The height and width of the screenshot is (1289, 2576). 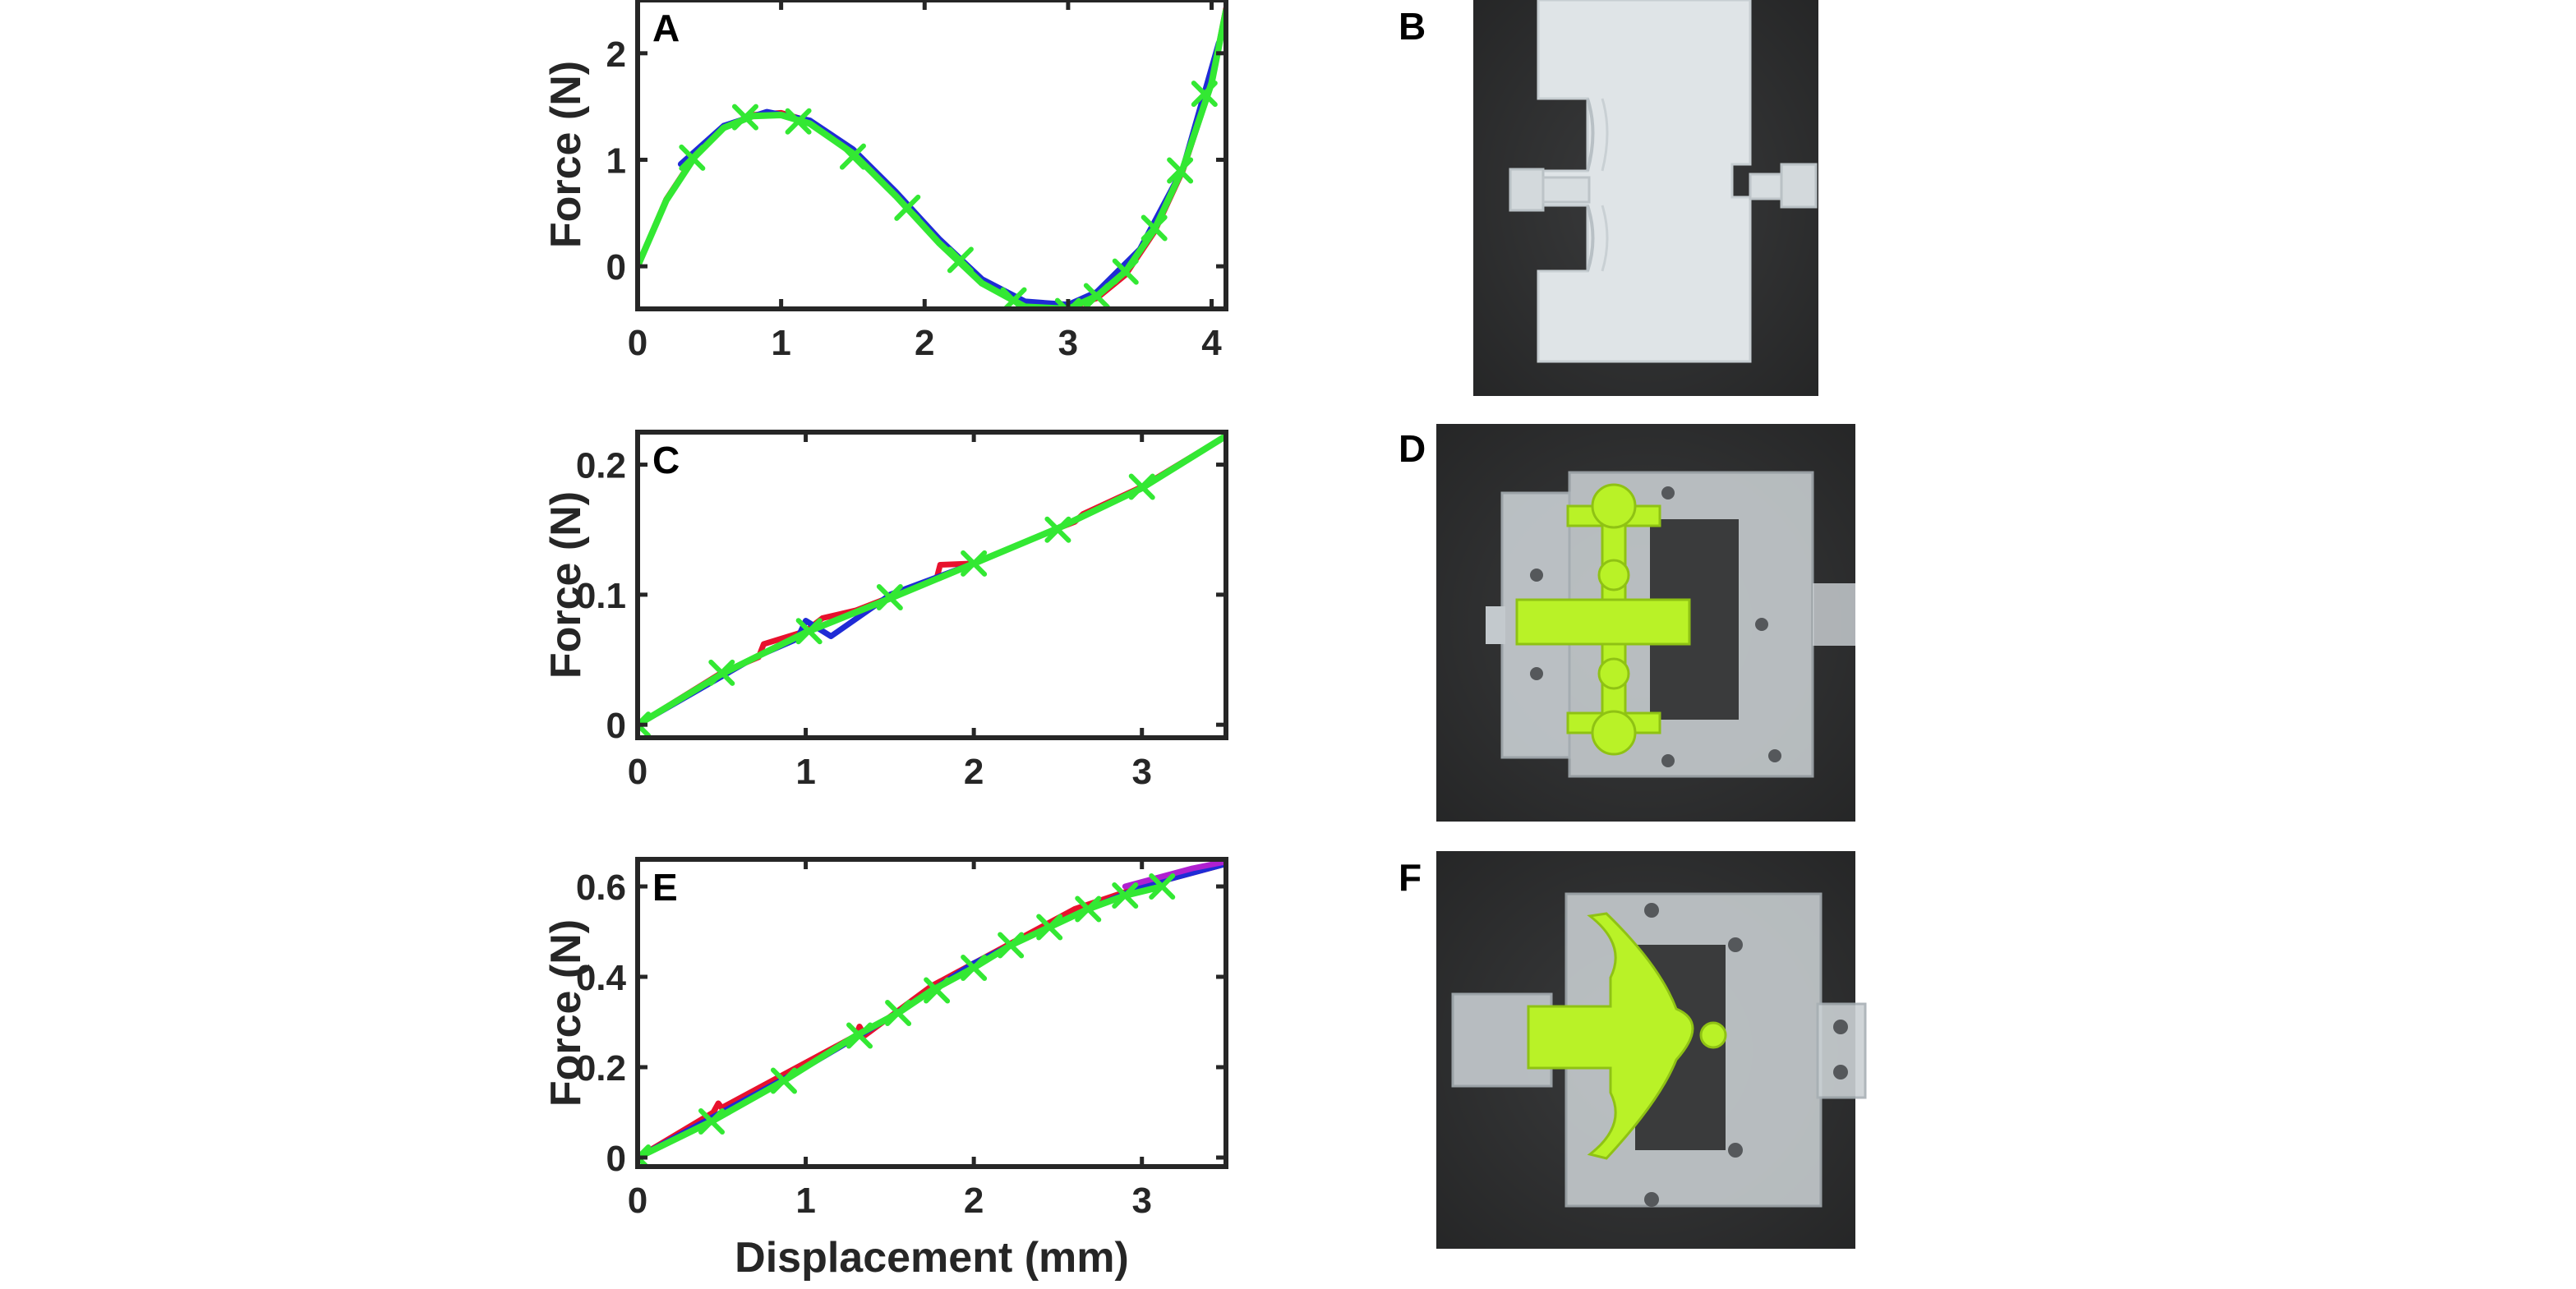 I want to click on panel-letter-c: C, so click(x=666, y=460).